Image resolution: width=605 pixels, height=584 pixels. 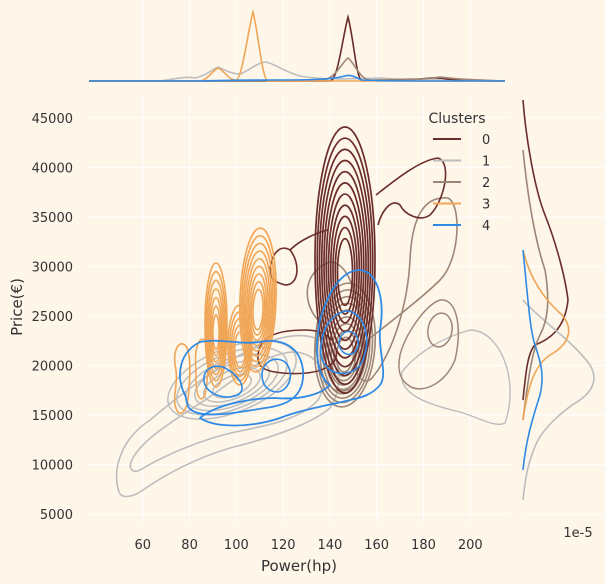 I want to click on y-tick-label: 5000, so click(x=56, y=515).